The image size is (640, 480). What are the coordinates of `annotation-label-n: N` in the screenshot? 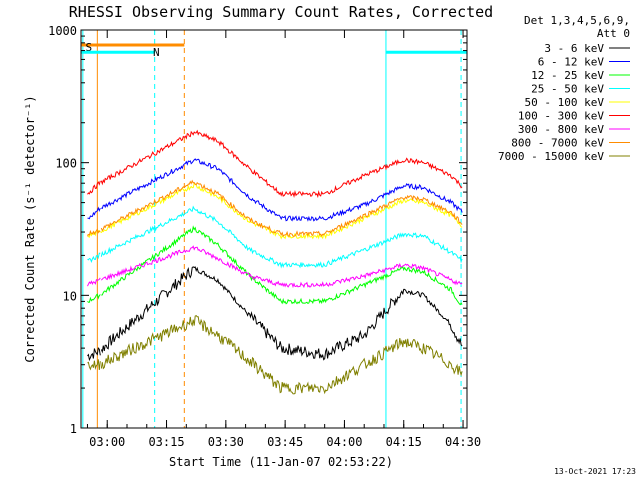 It's located at (156, 52).